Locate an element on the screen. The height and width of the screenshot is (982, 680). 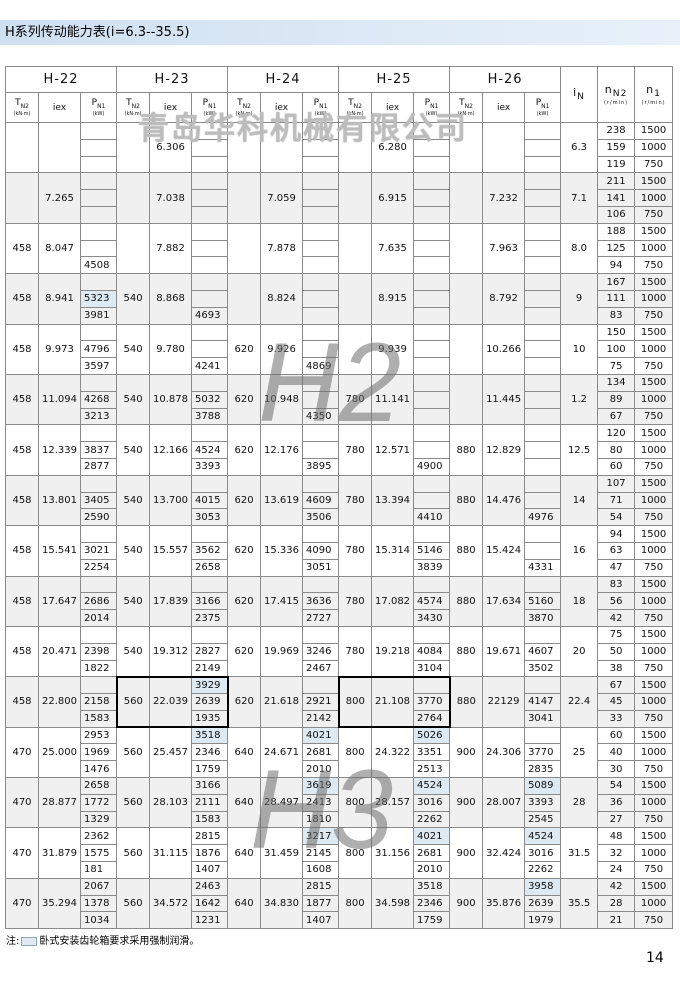
power-cell: 2953 is located at coordinates (98, 735).